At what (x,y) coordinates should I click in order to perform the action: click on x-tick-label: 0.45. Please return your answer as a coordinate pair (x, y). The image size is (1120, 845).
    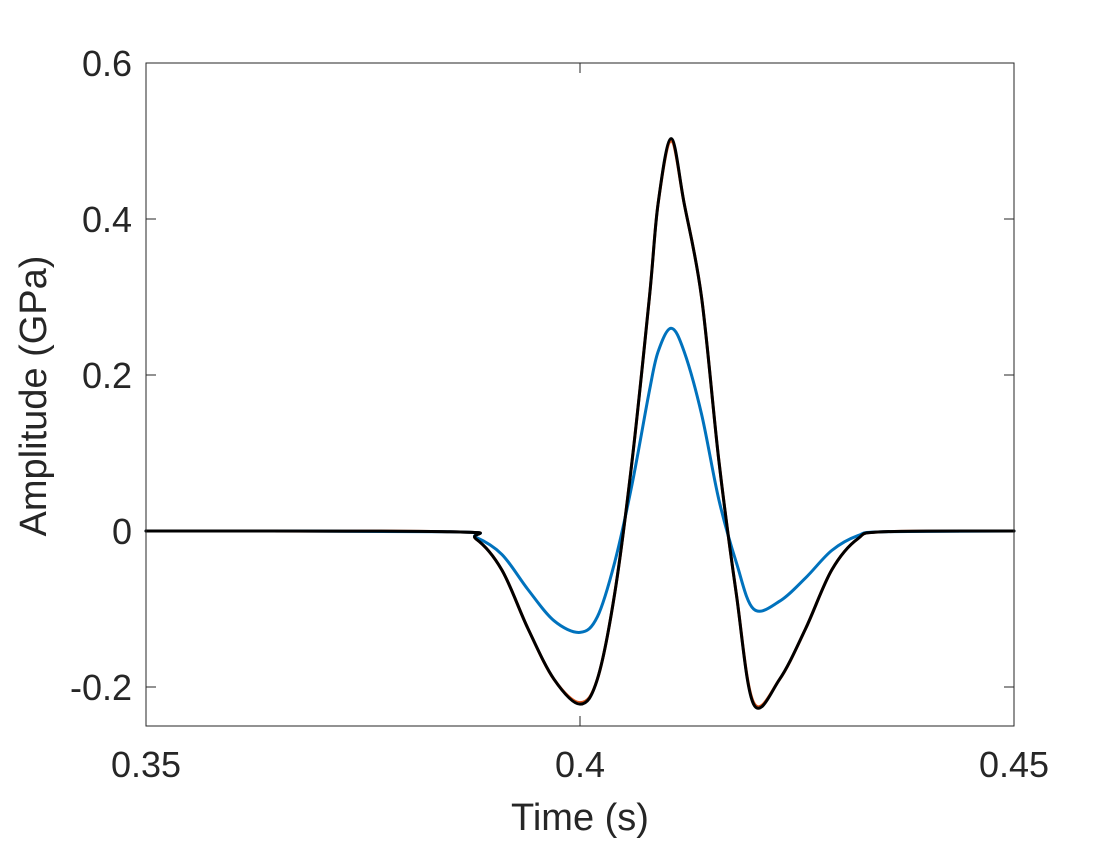
    Looking at the image, I should click on (1014, 764).